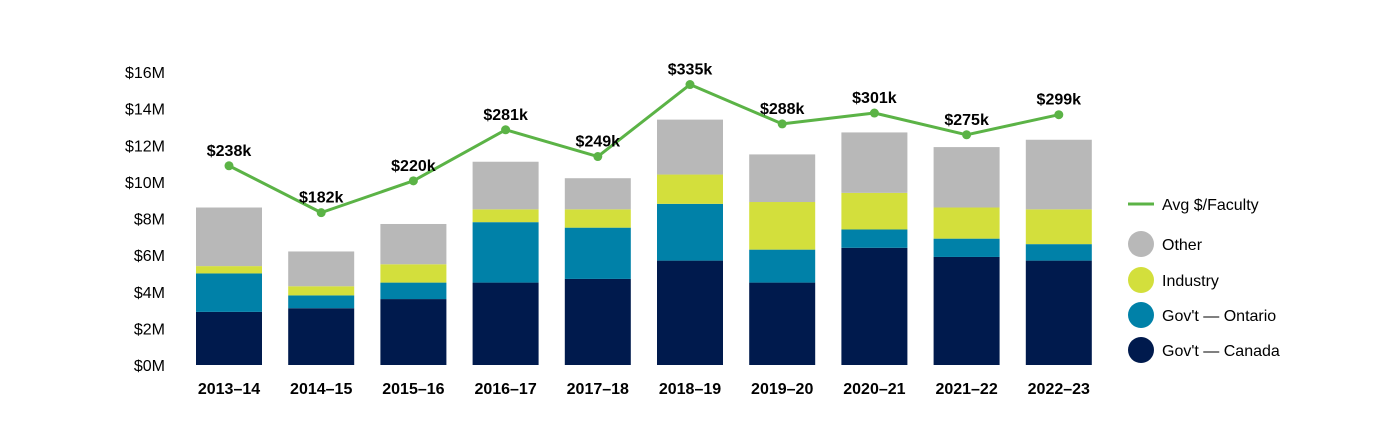 The width and height of the screenshot is (1400, 444). What do you see at coordinates (145, 183) in the screenshot?
I see `y-tick-label: $10M` at bounding box center [145, 183].